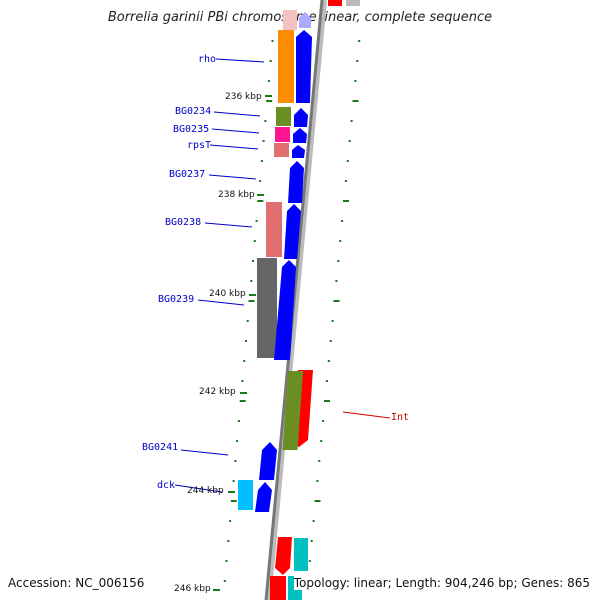 The width and height of the screenshot is (600, 600). What do you see at coordinates (298, 151) in the screenshot?
I see `gene-rpst-cds` at bounding box center [298, 151].